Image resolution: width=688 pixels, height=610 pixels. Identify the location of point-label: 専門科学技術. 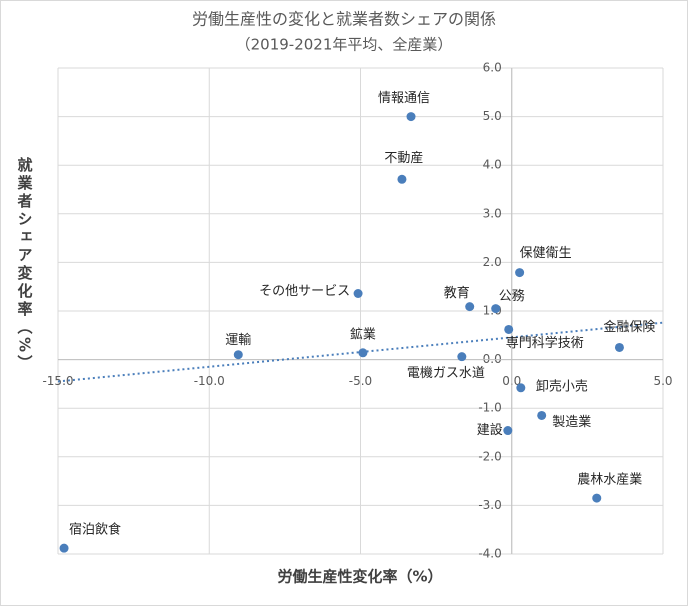
(545, 343).